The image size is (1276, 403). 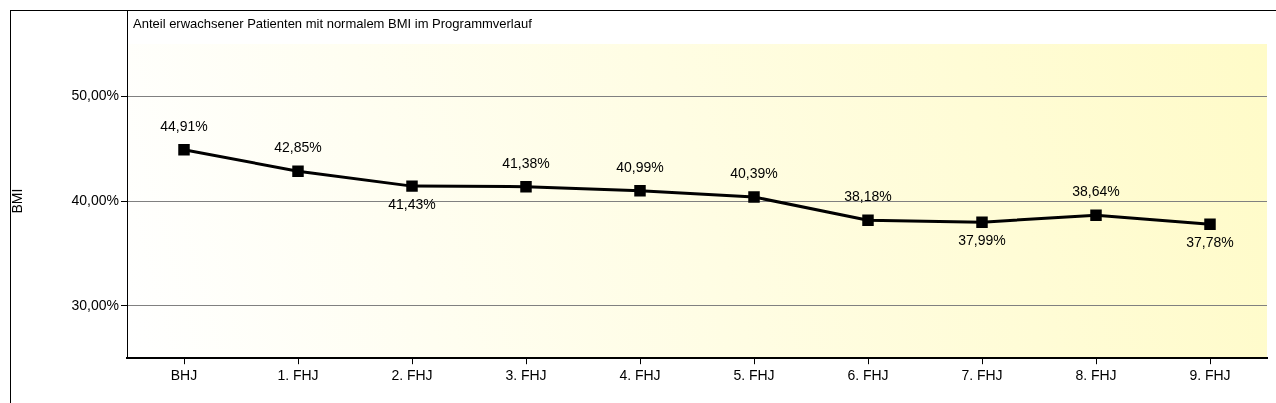 What do you see at coordinates (868, 375) in the screenshot?
I see `x-tick-label: 6. FHJ` at bounding box center [868, 375].